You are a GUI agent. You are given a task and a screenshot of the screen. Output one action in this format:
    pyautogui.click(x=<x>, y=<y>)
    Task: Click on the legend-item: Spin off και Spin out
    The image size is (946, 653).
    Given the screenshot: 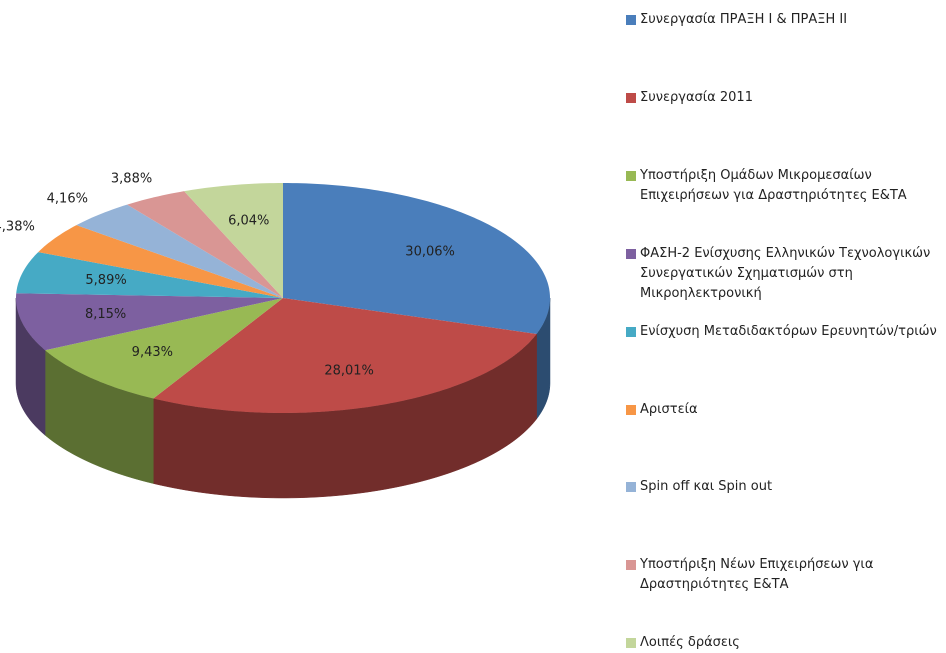 What is the action you would take?
    pyautogui.click(x=785, y=487)
    